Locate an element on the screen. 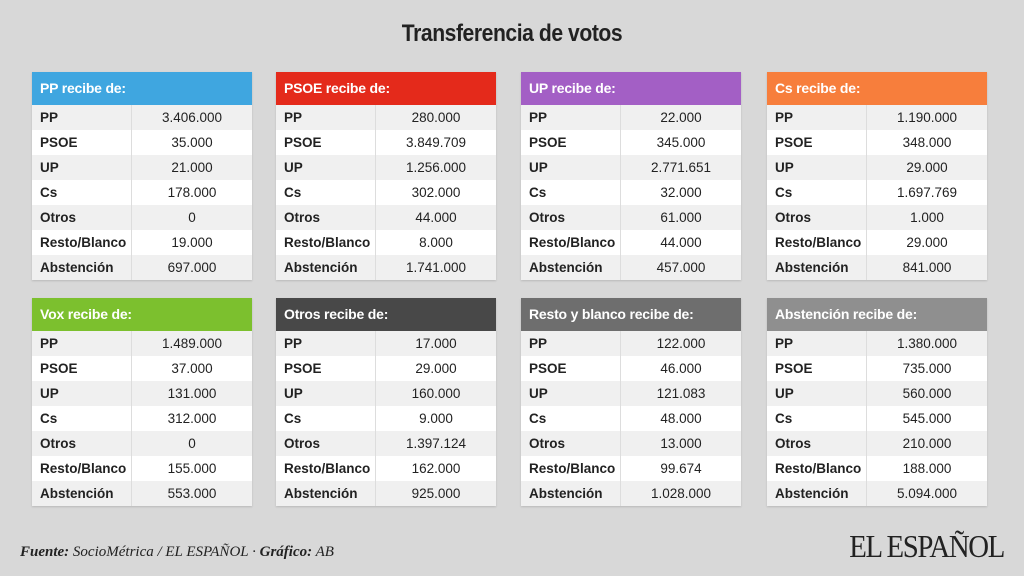  row-value: 348.000 is located at coordinates (927, 142).